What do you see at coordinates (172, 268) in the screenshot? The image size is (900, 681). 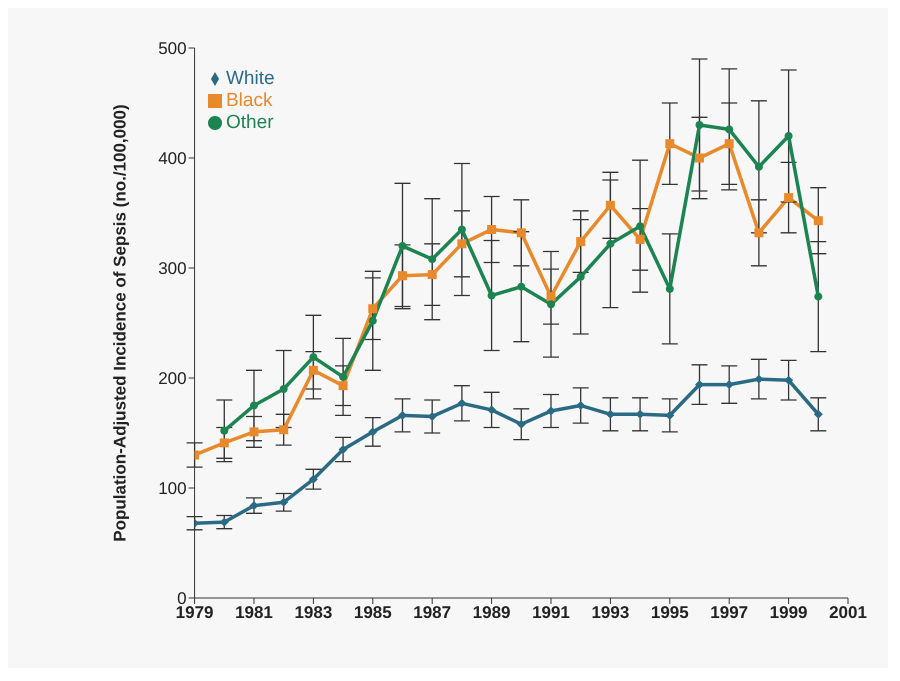 I see `y-tick-label: 300` at bounding box center [172, 268].